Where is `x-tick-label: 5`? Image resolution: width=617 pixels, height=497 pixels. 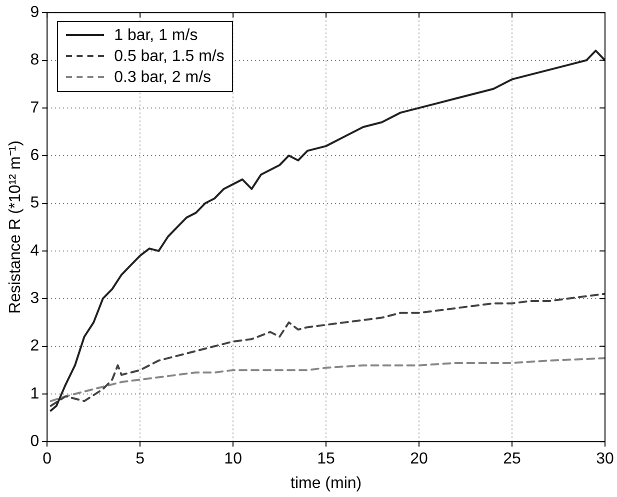 x-tick-label: 5 is located at coordinates (140, 459).